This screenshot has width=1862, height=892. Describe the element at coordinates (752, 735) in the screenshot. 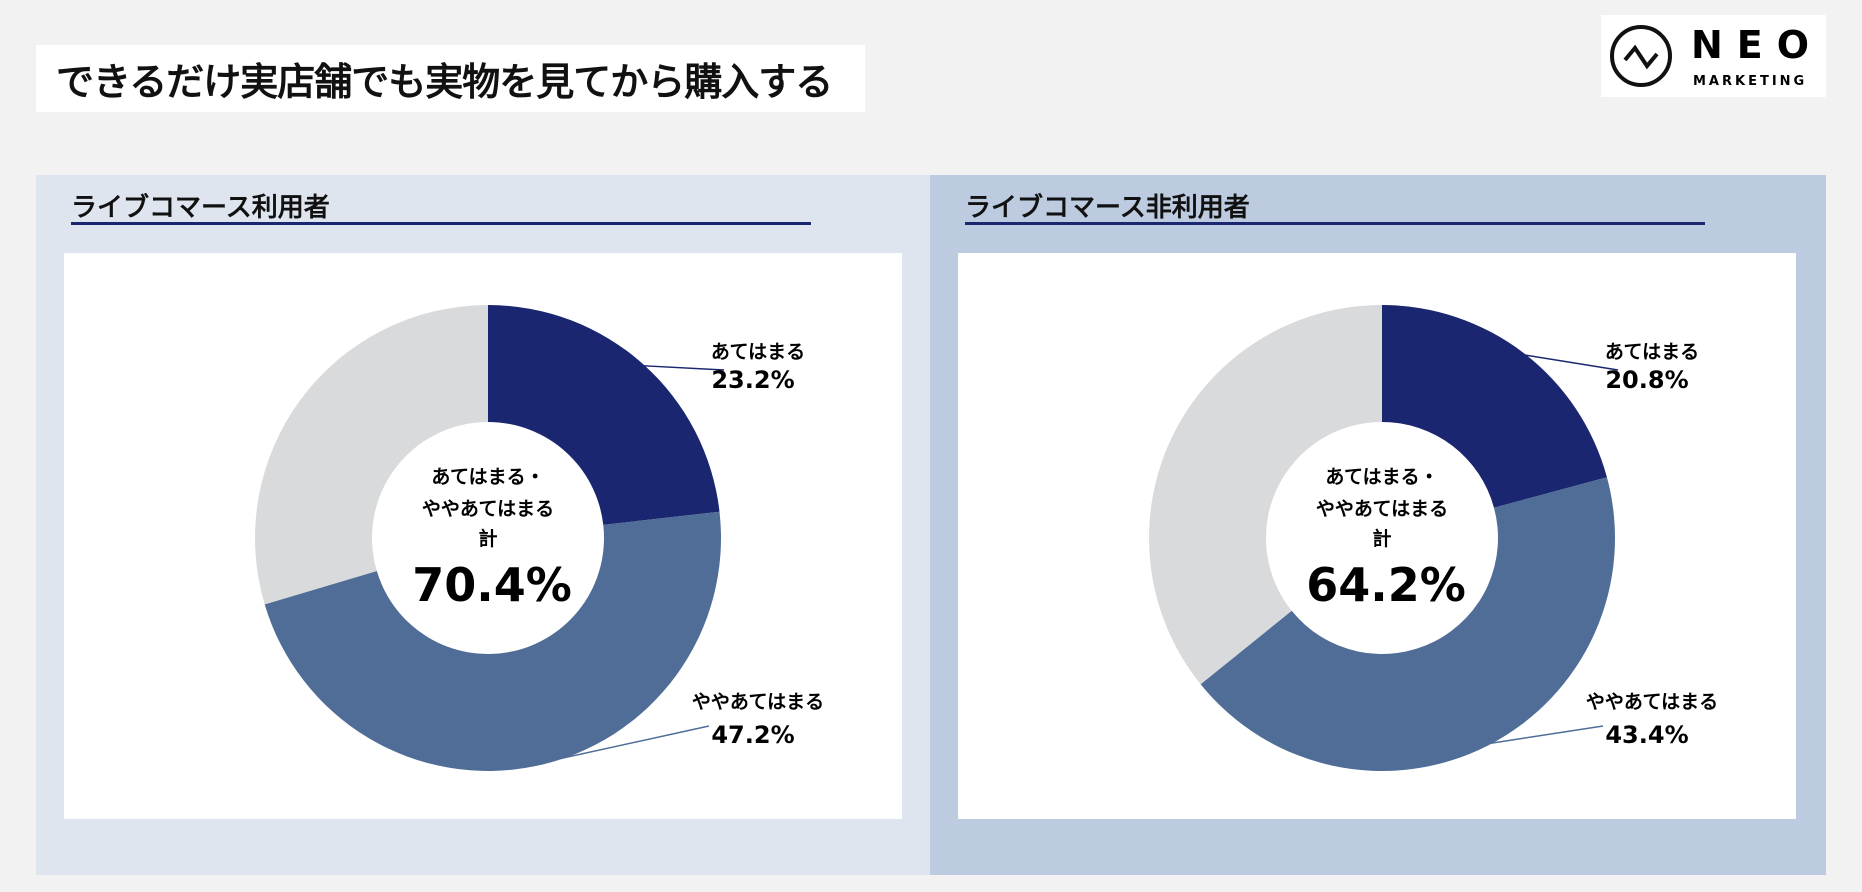

I see `slice-value-label: 47.2%` at that location.